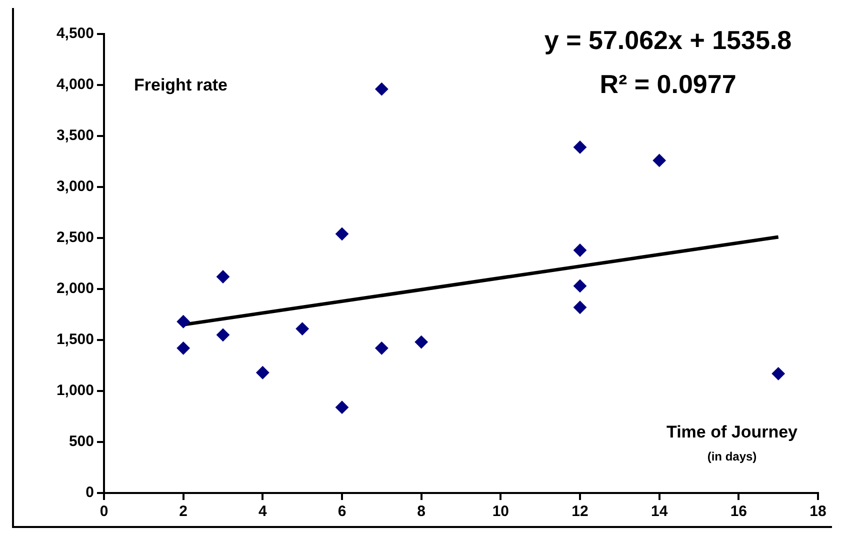 This screenshot has height=539, width=846. What do you see at coordinates (342, 511) in the screenshot?
I see `x-tick-label: 6` at bounding box center [342, 511].